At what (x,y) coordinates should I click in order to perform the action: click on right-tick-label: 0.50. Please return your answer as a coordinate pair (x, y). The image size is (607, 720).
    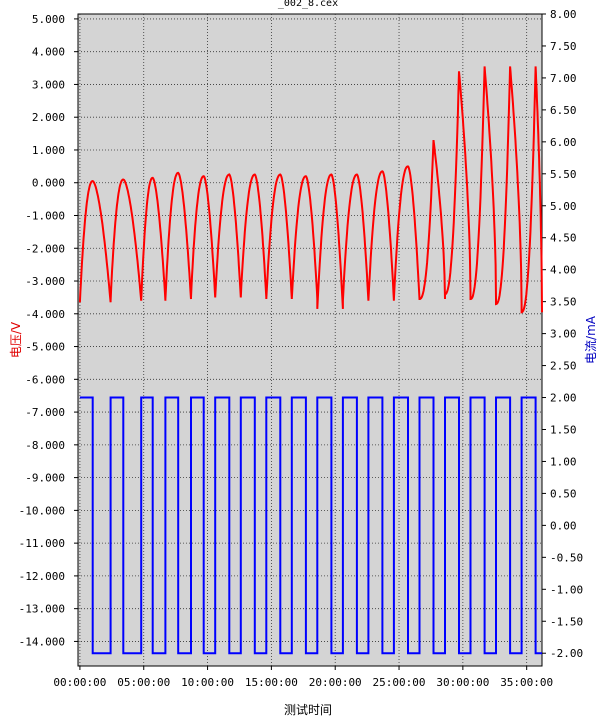
    Looking at the image, I should click on (563, 493).